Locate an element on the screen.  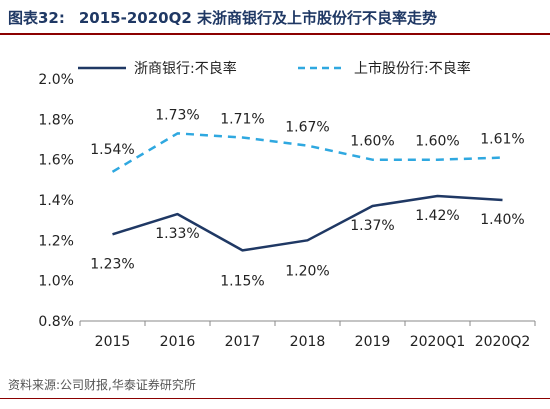
x-tick-label: 2015 is located at coordinates (113, 342).